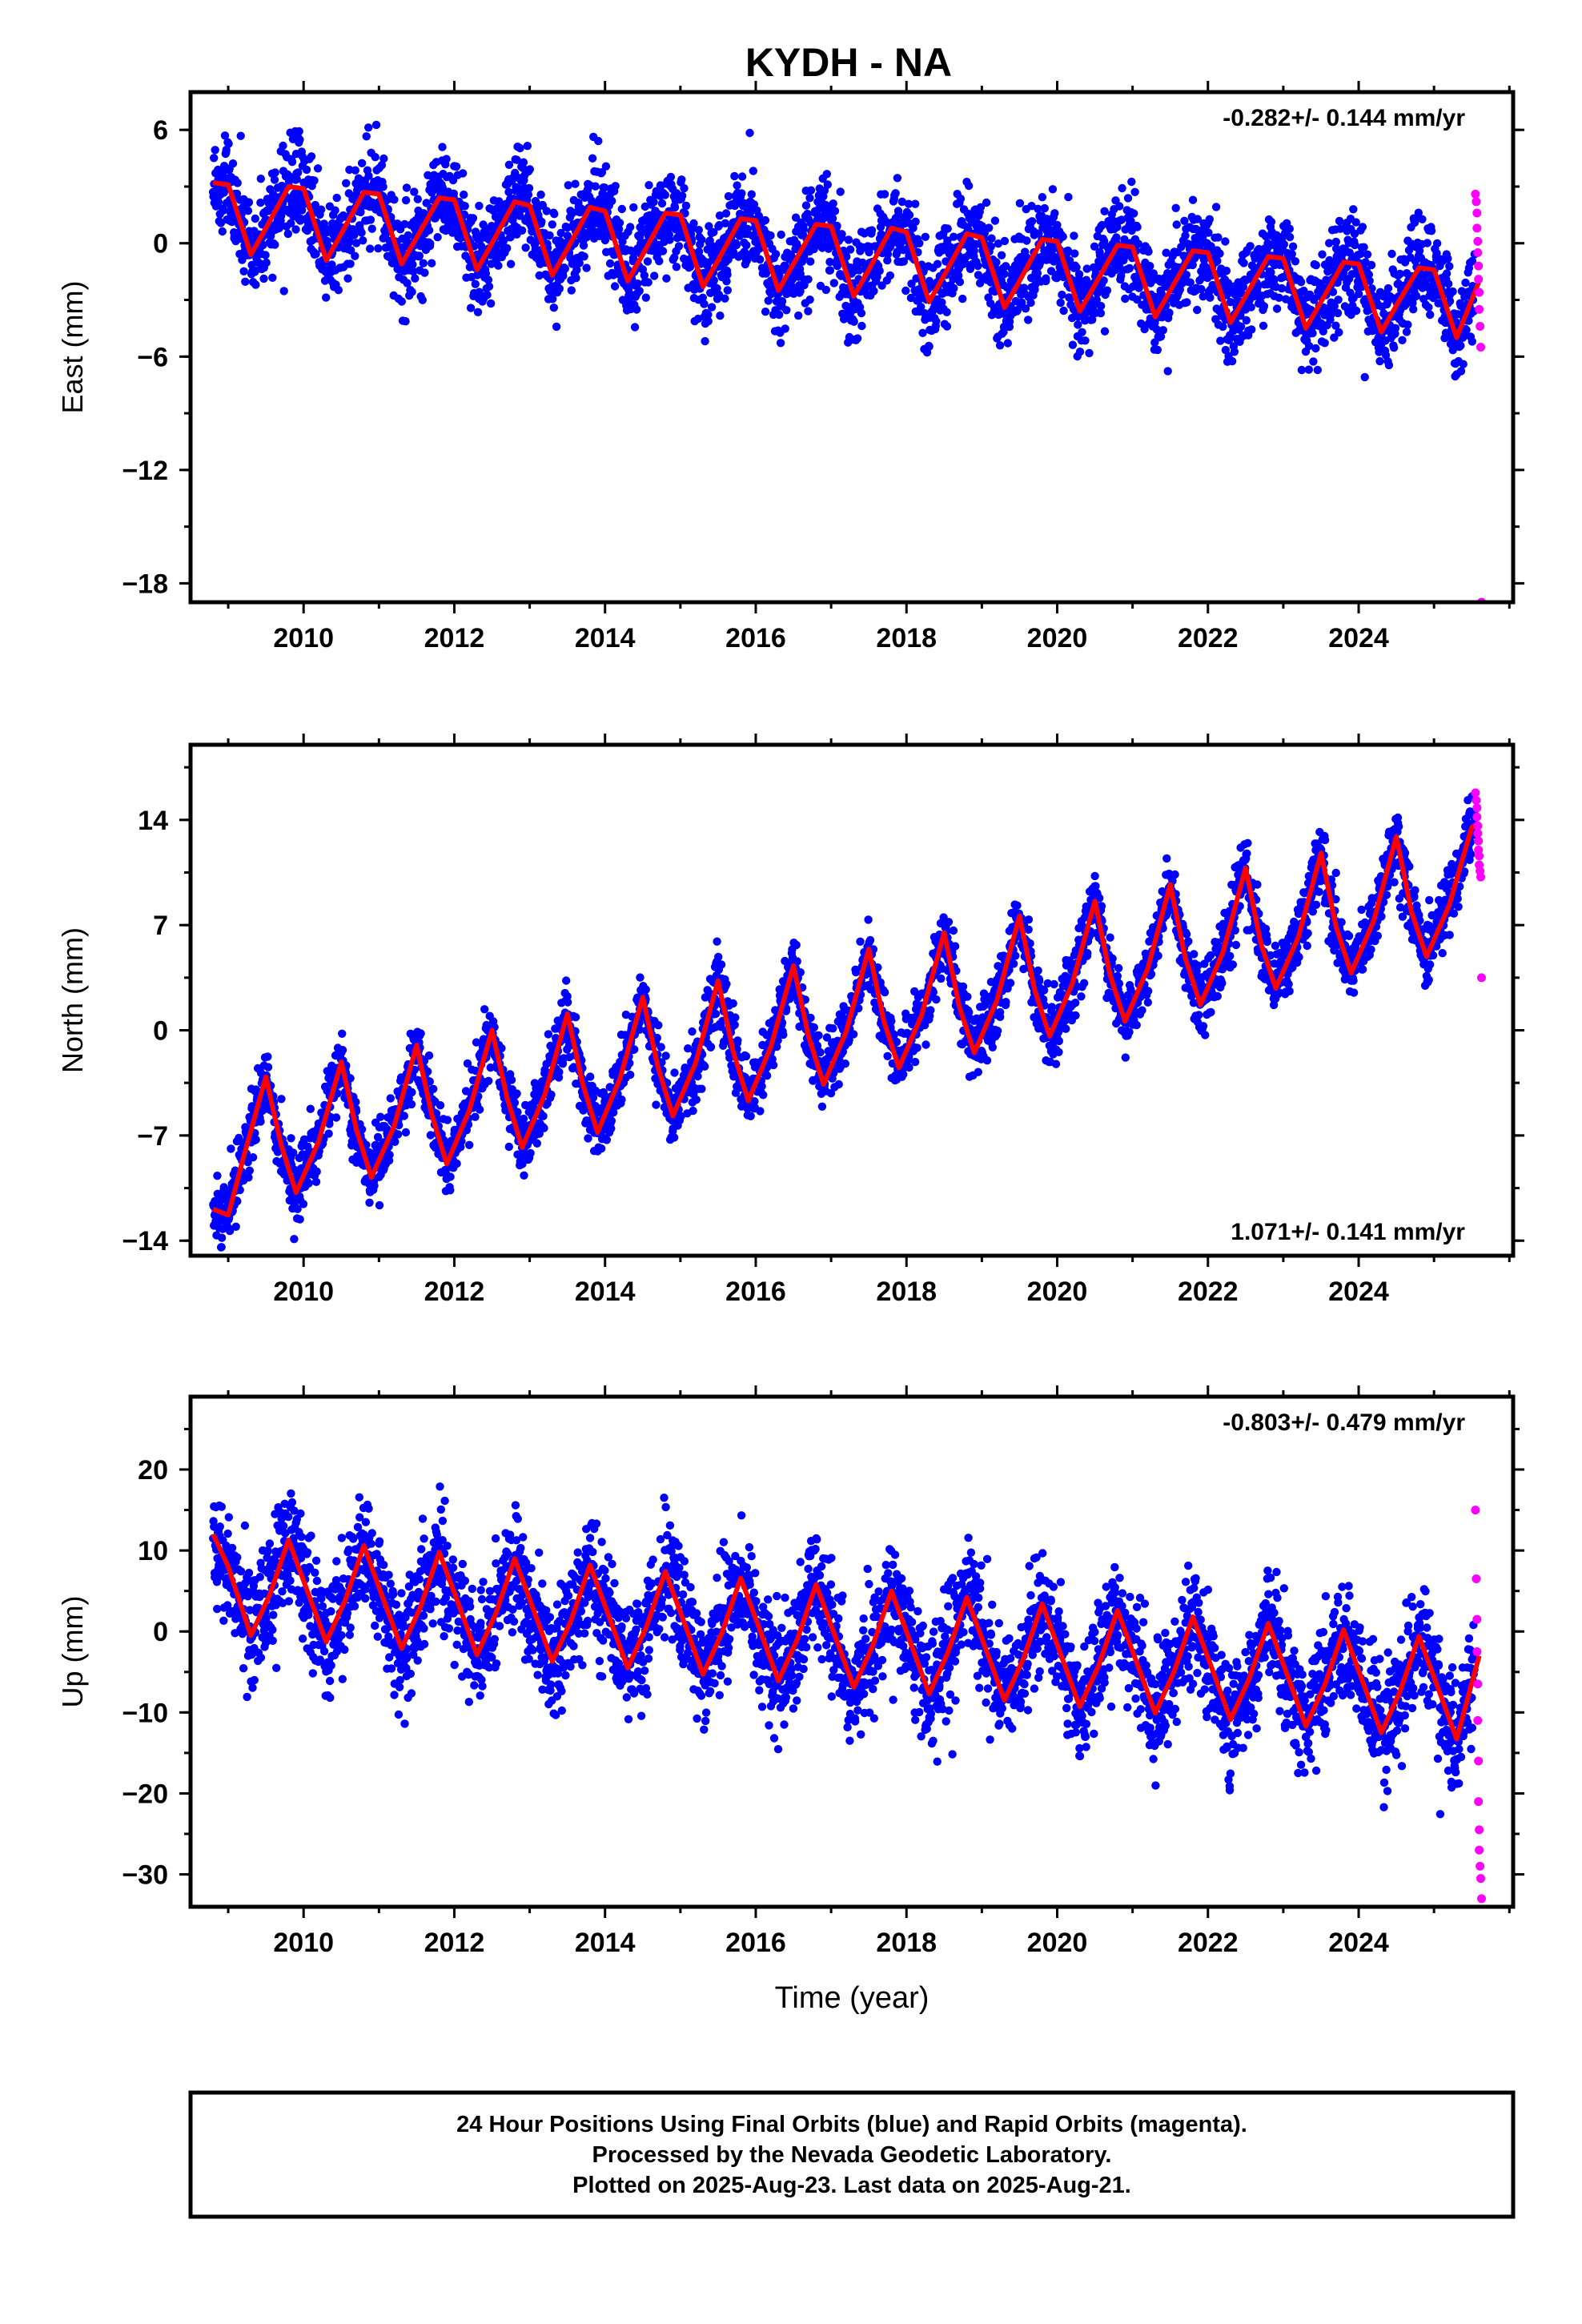 Image resolution: width=1582 pixels, height=2324 pixels. Describe the element at coordinates (161, 244) in the screenshot. I see `y-tick-label: 0` at that location.